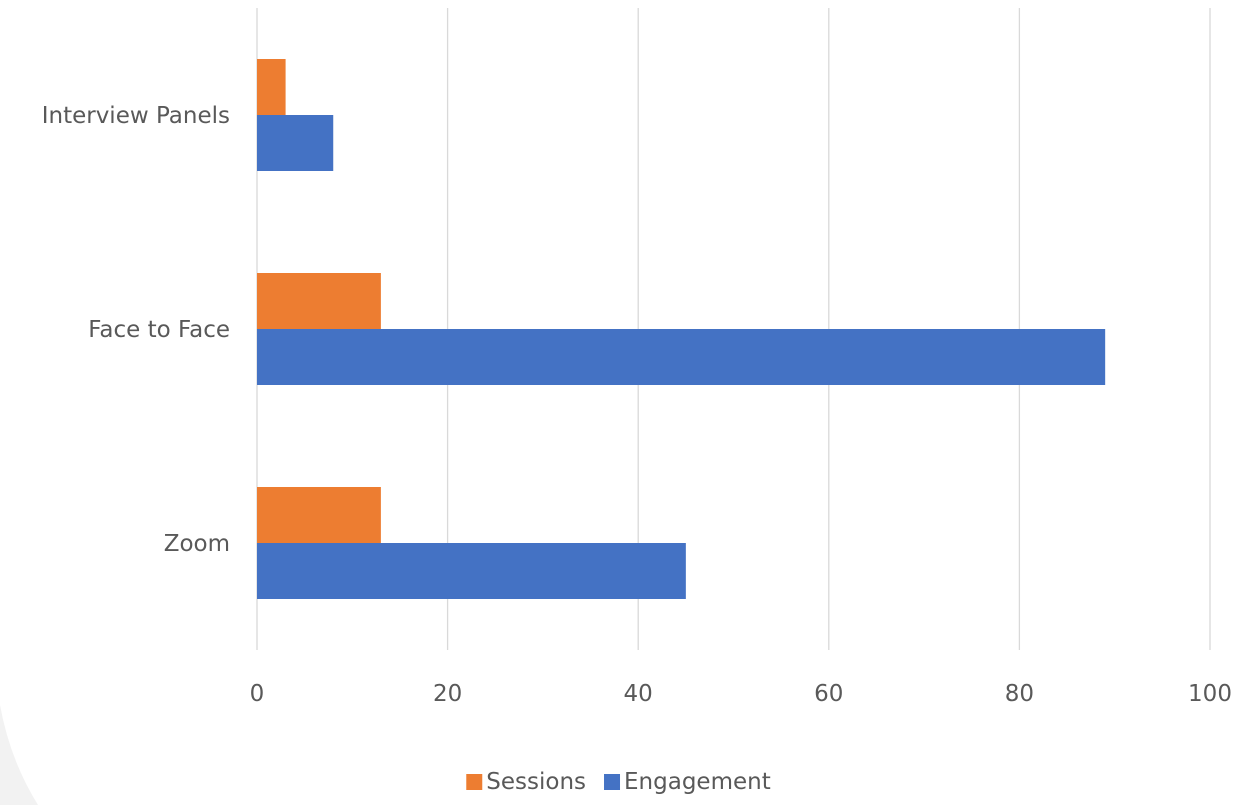  What do you see at coordinates (319, 515) in the screenshot?
I see `bar-sessions-zoom` at bounding box center [319, 515].